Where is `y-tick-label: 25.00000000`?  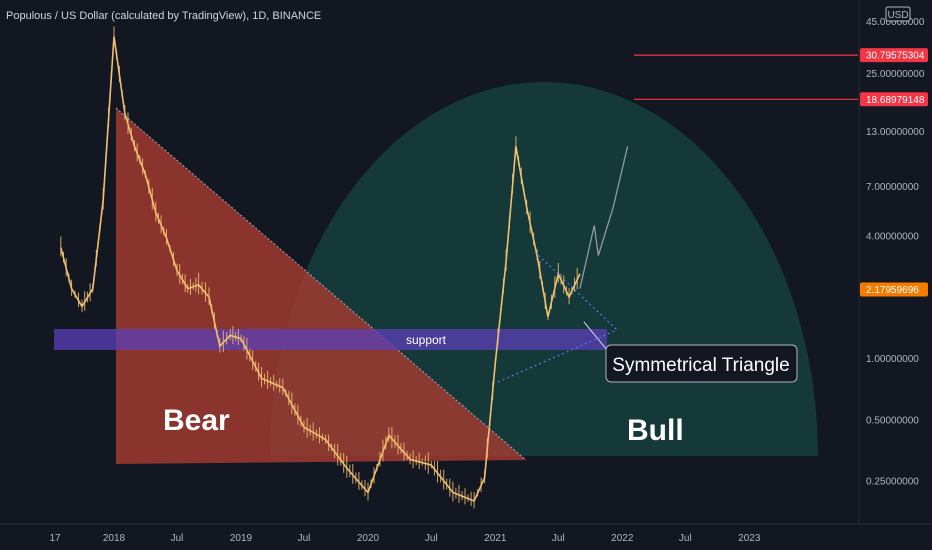 y-tick-label: 25.00000000 is located at coordinates (895, 74).